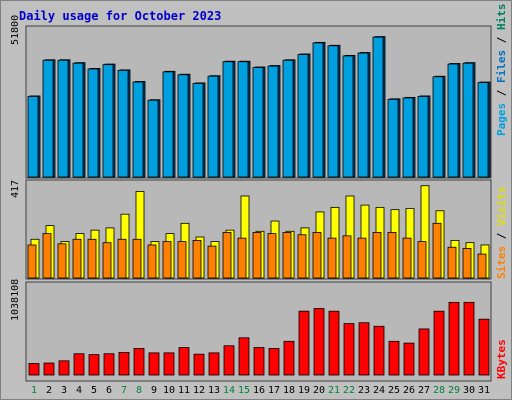 The image size is (512, 400). Describe the element at coordinates (379, 390) in the screenshot. I see `x-tick-label: 24` at that location.